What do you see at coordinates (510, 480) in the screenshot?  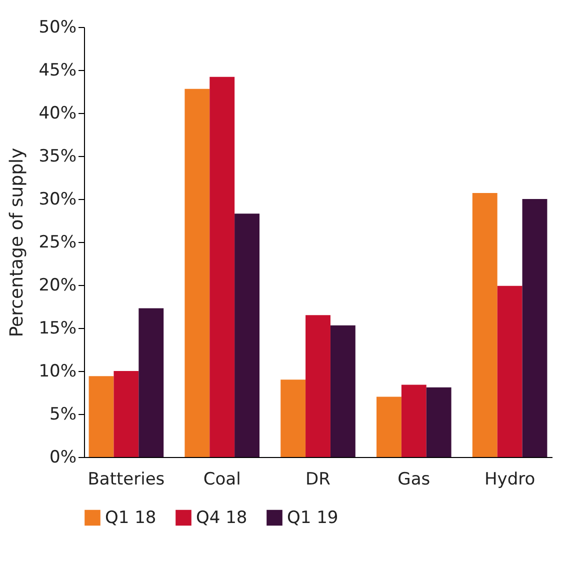 I see `x-tick-label: Hydro` at bounding box center [510, 480].